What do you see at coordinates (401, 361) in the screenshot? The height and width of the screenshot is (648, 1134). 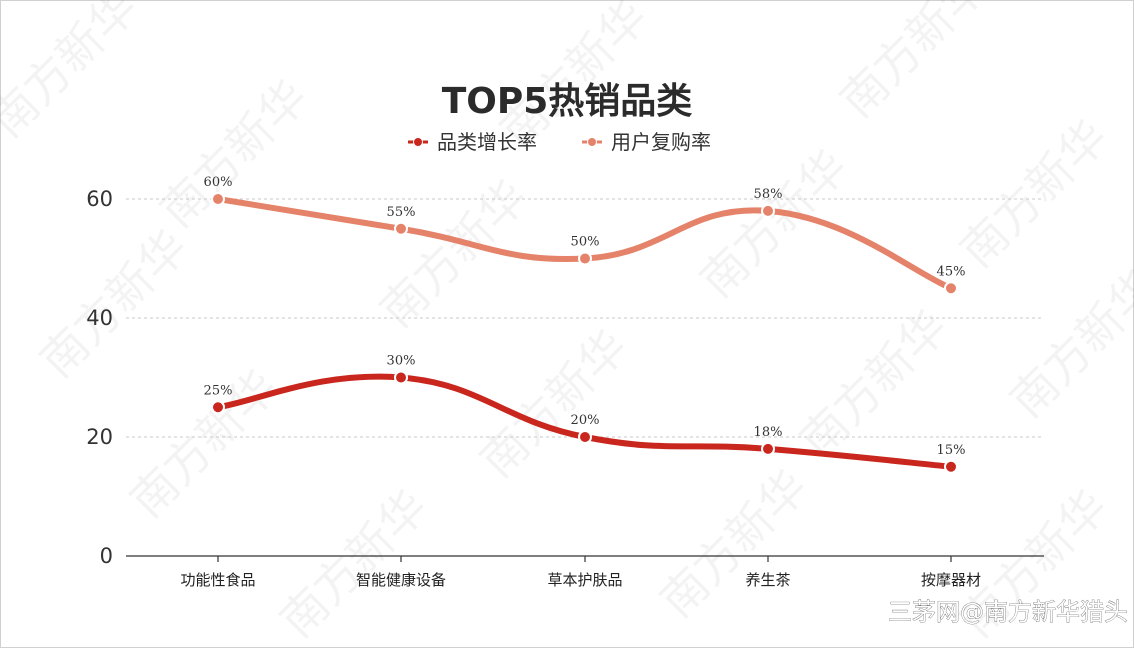 I see `data-label-growth: 30%` at bounding box center [401, 361].